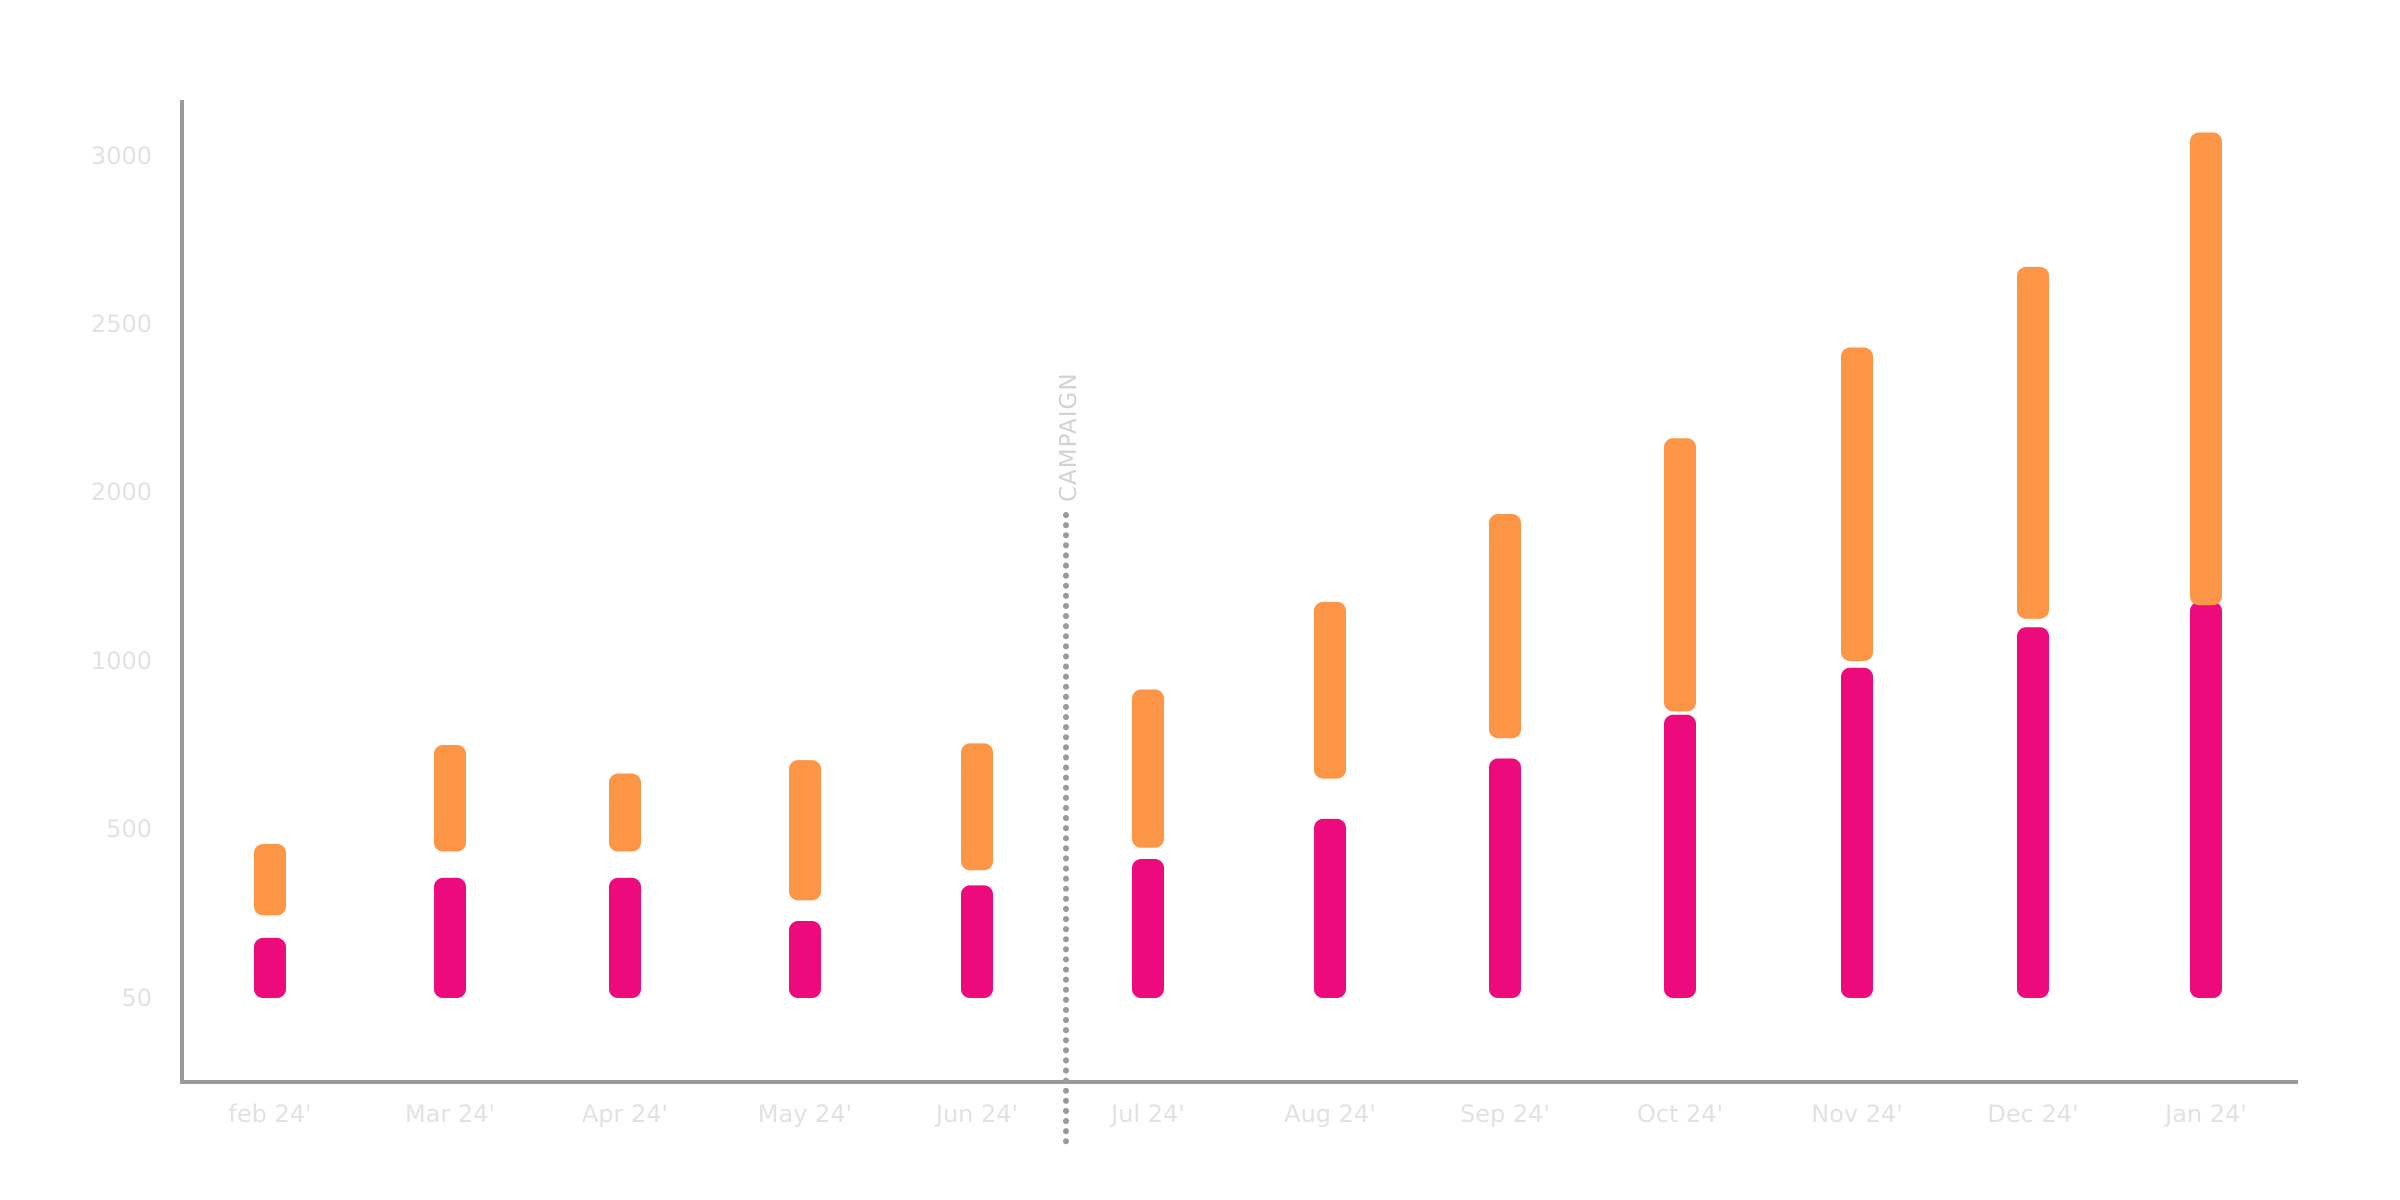 The image size is (2400, 1200). I want to click on y-tick-label: 1000, so click(121, 661).